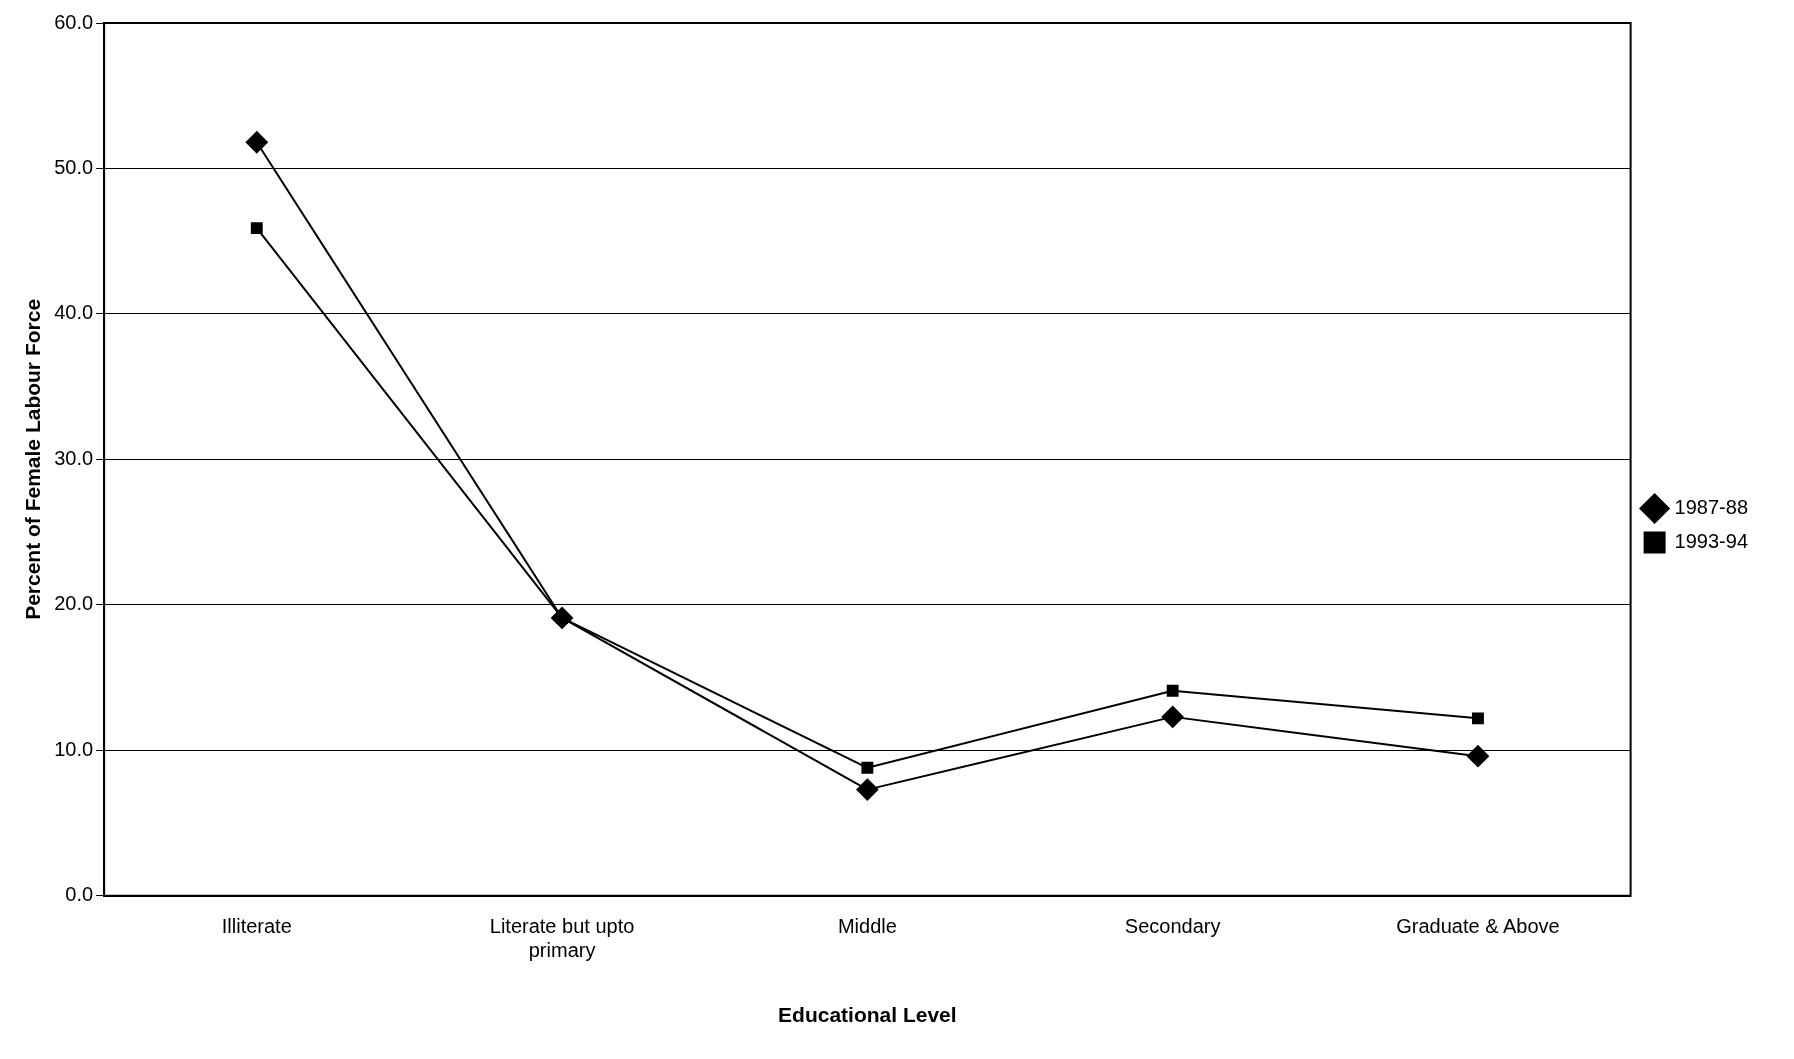 The image size is (1794, 1059). I want to click on x-axis-title: Educational Level, so click(867, 1015).